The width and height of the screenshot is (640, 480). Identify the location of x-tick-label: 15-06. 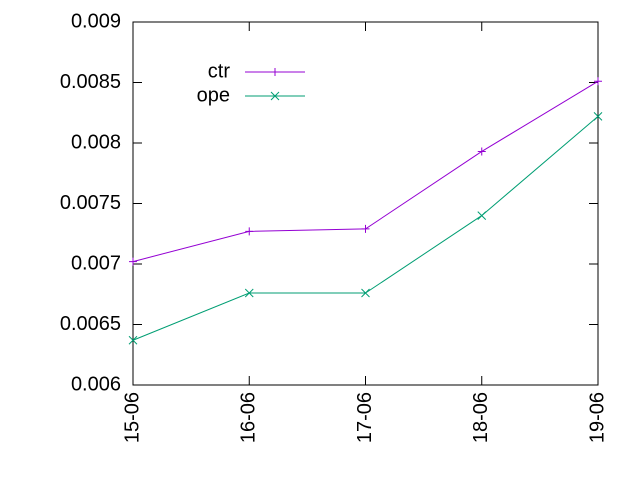
(132, 417).